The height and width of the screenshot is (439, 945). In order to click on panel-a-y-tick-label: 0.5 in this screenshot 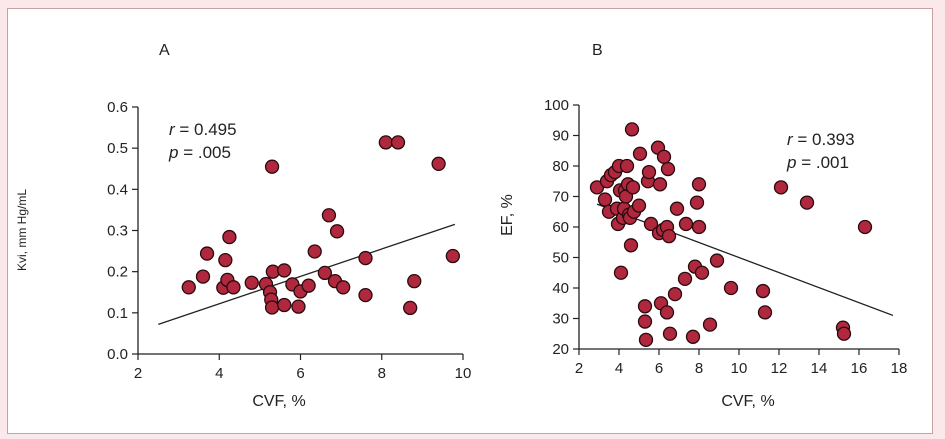, I will do `click(117, 148)`.